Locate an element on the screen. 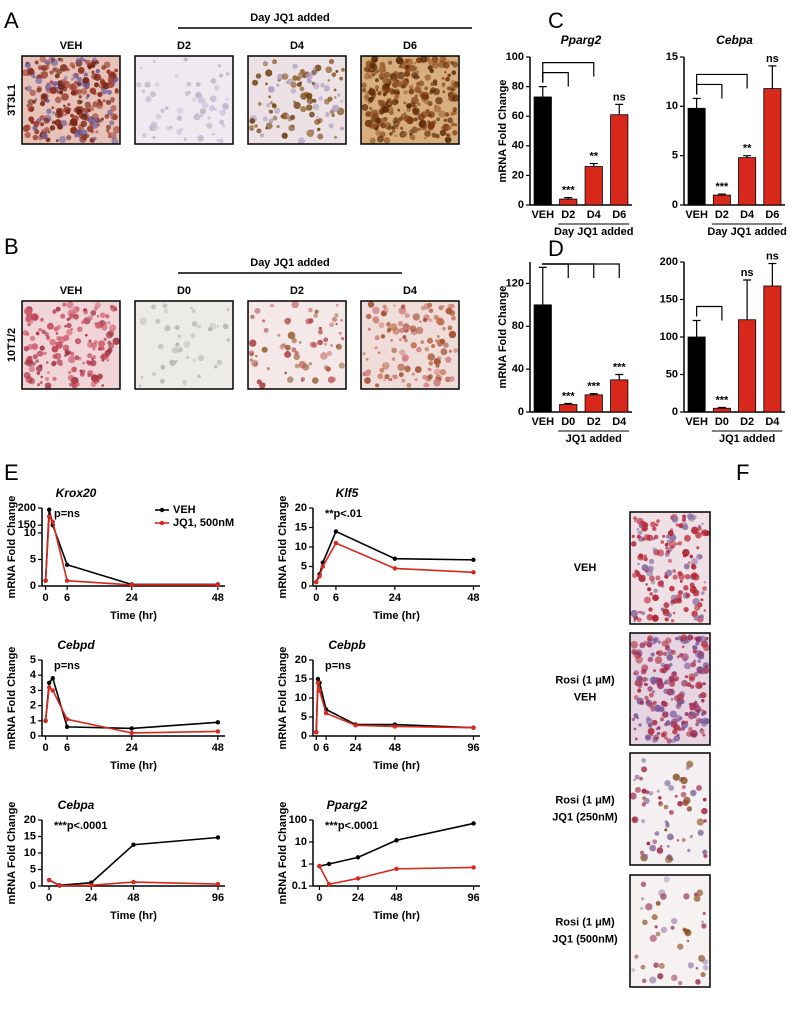  y-tick-label: 0 is located at coordinates (521, 205).